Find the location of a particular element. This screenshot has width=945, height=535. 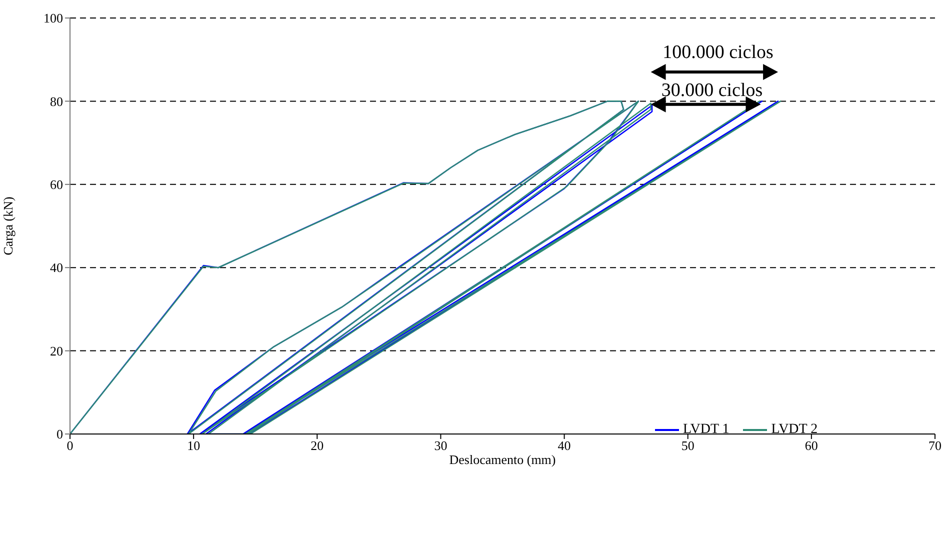

x-tick-label: 20 is located at coordinates (317, 446).